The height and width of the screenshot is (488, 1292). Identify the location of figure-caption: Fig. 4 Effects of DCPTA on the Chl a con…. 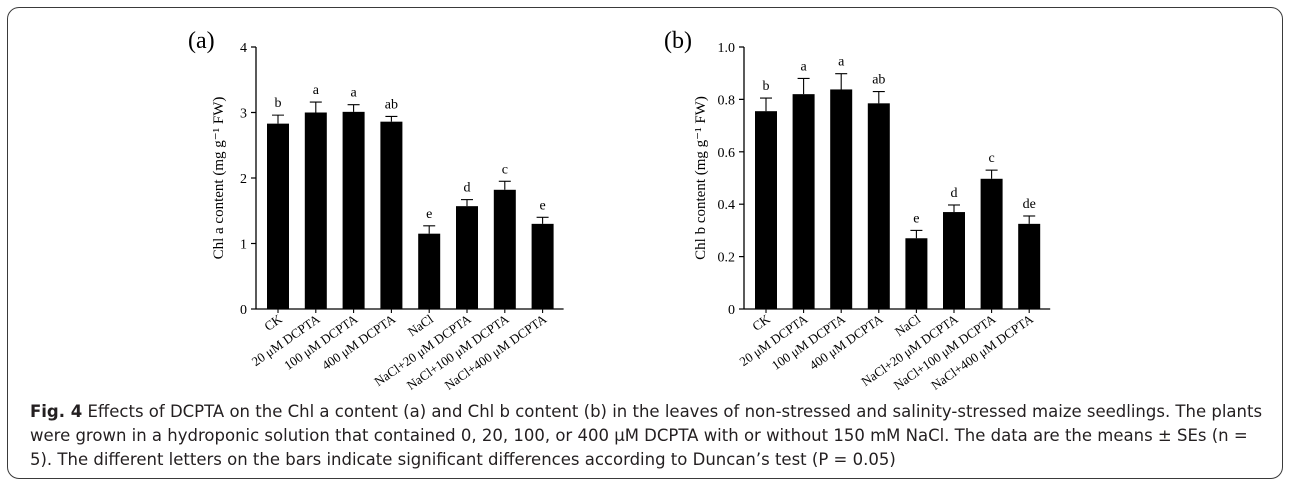
(650, 436).